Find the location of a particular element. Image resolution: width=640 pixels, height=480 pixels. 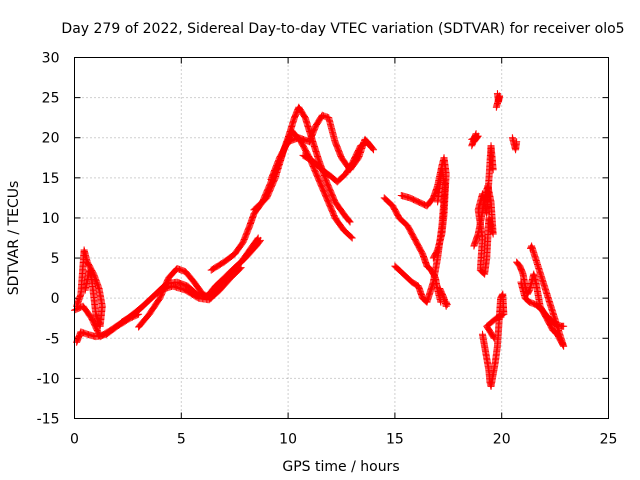

y-axis-label: SDTVAR / TECUs is located at coordinates (14, 238).